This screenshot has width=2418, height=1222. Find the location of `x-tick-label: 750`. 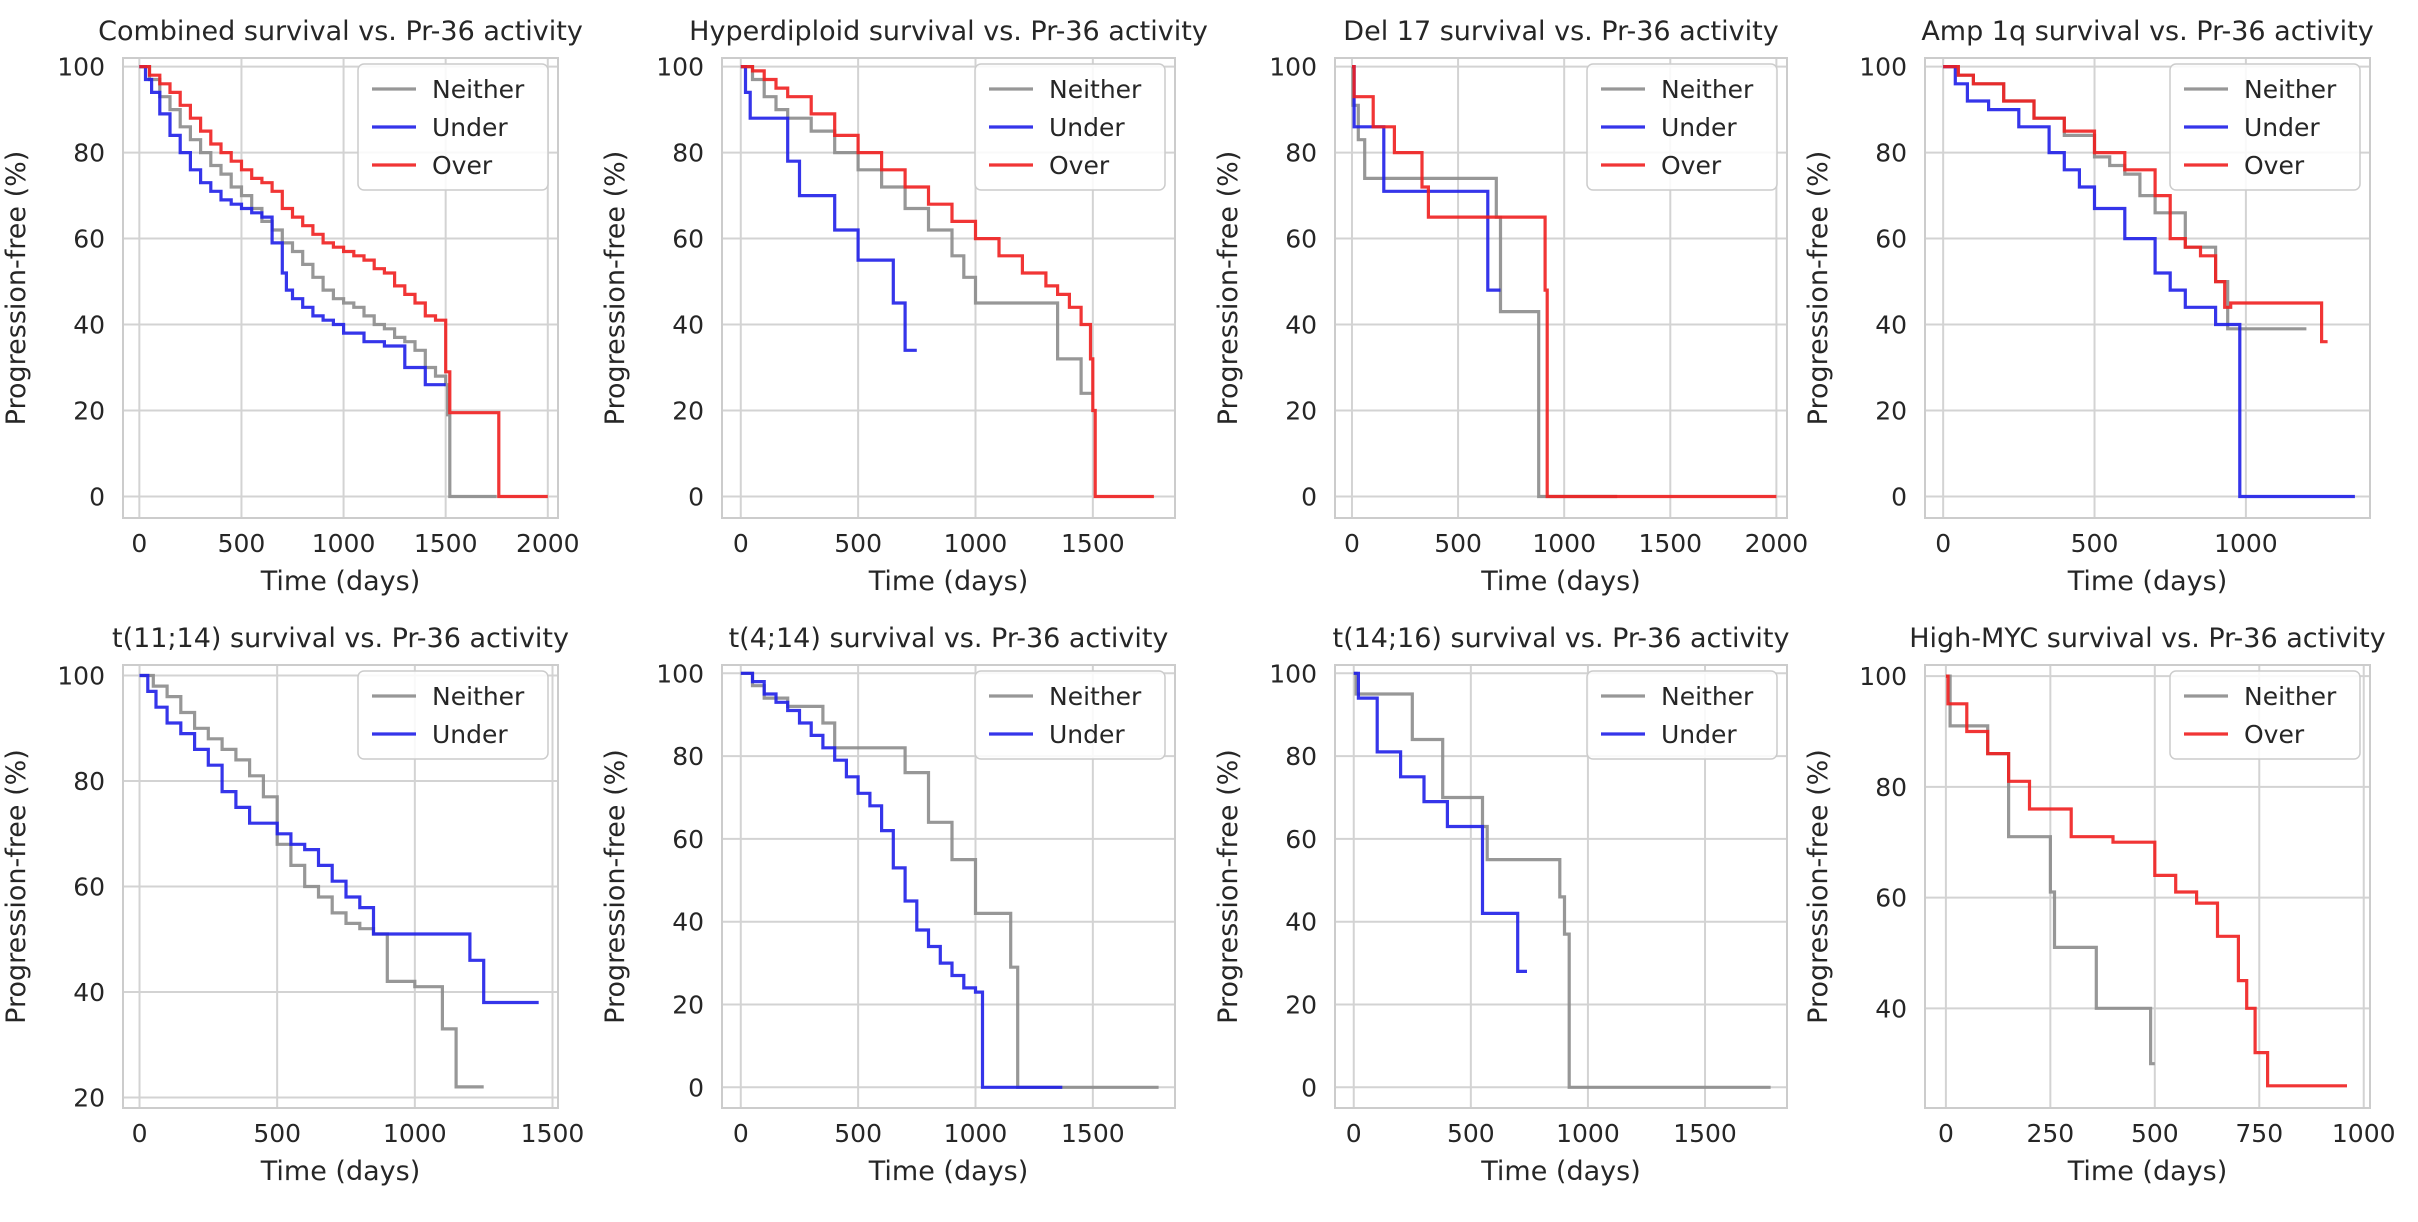

x-tick-label: 750 is located at coordinates (2259, 1133).